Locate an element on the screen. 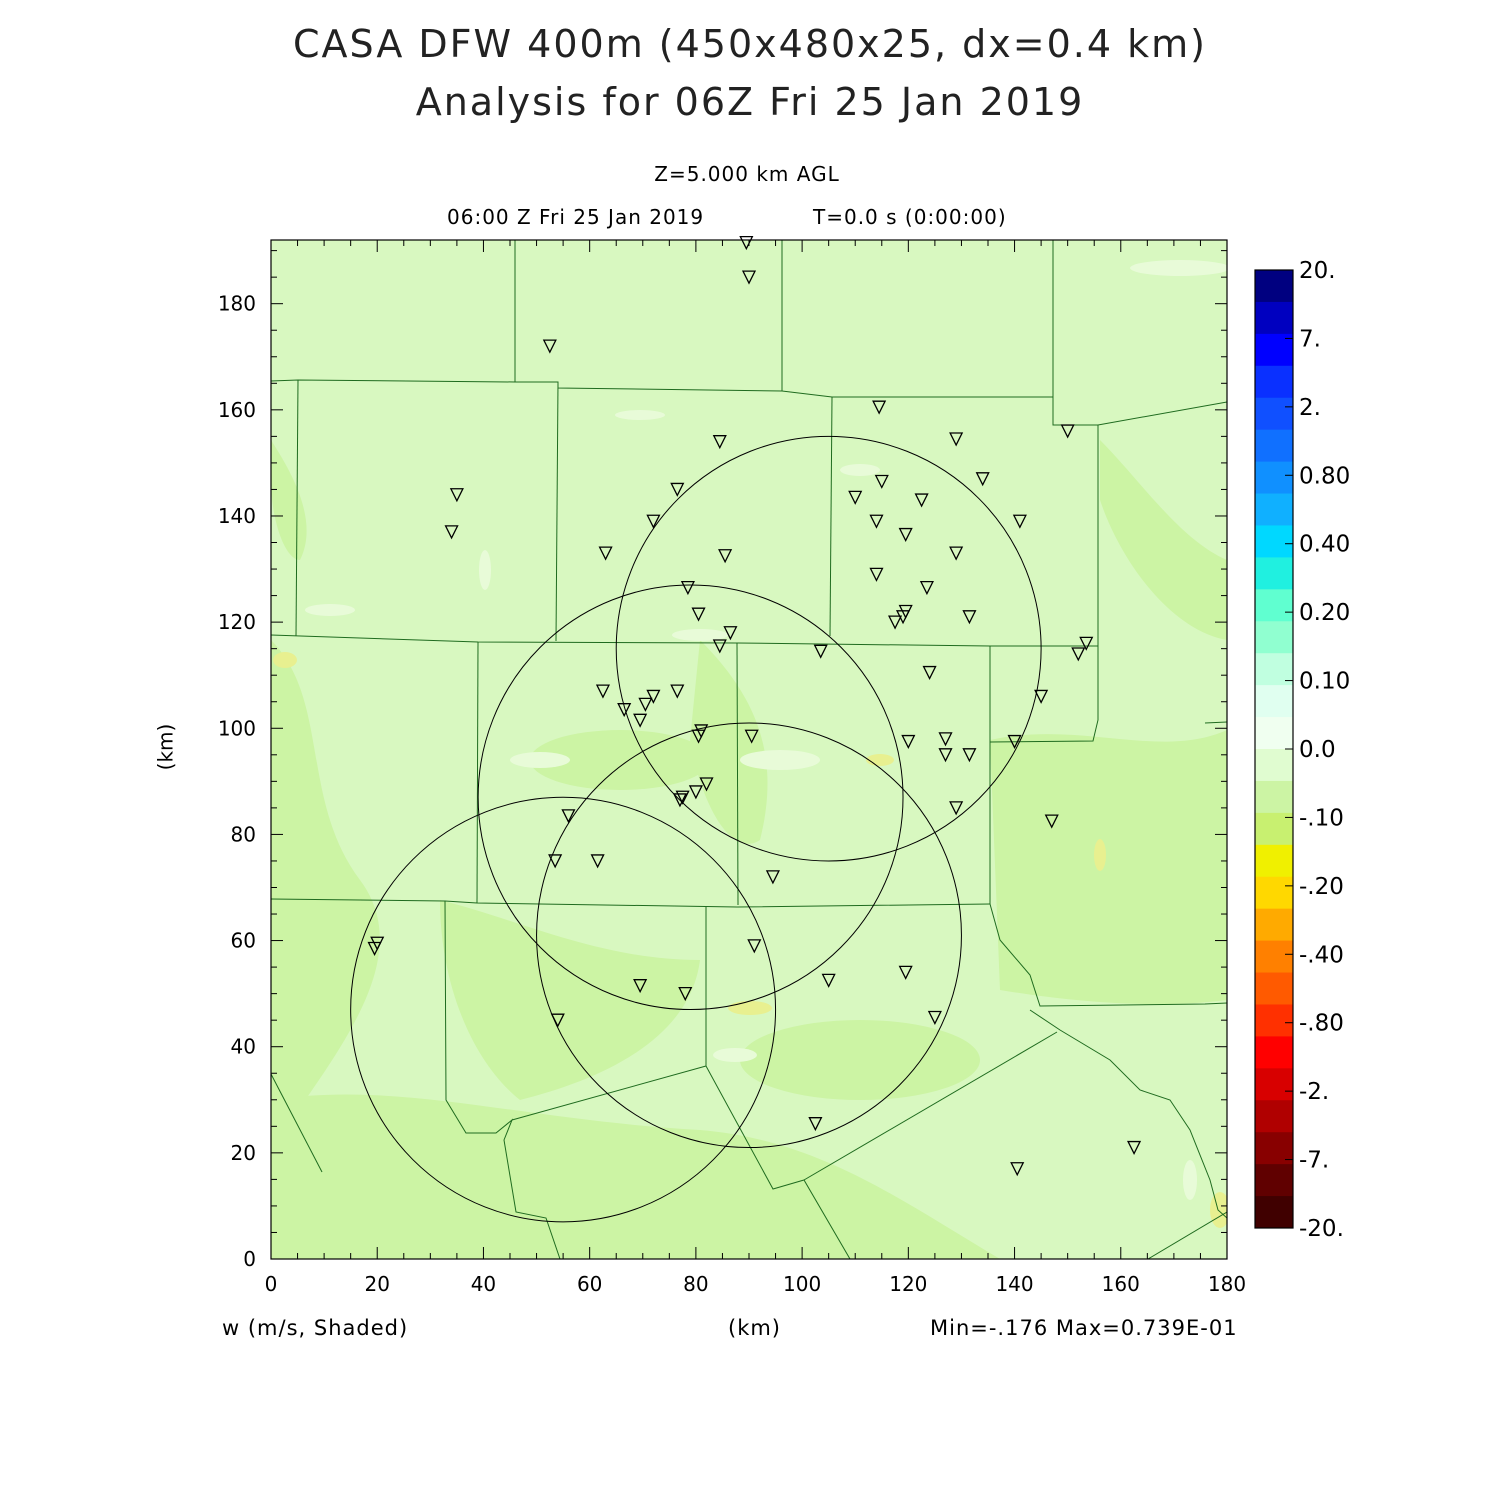  x-tick-label: 60 is located at coordinates (589, 1284).